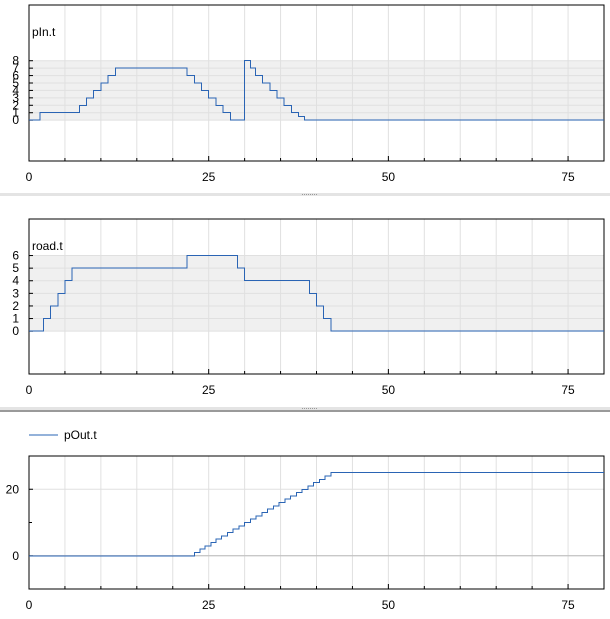  I want to click on legend-label: pIn.t, so click(44, 32).